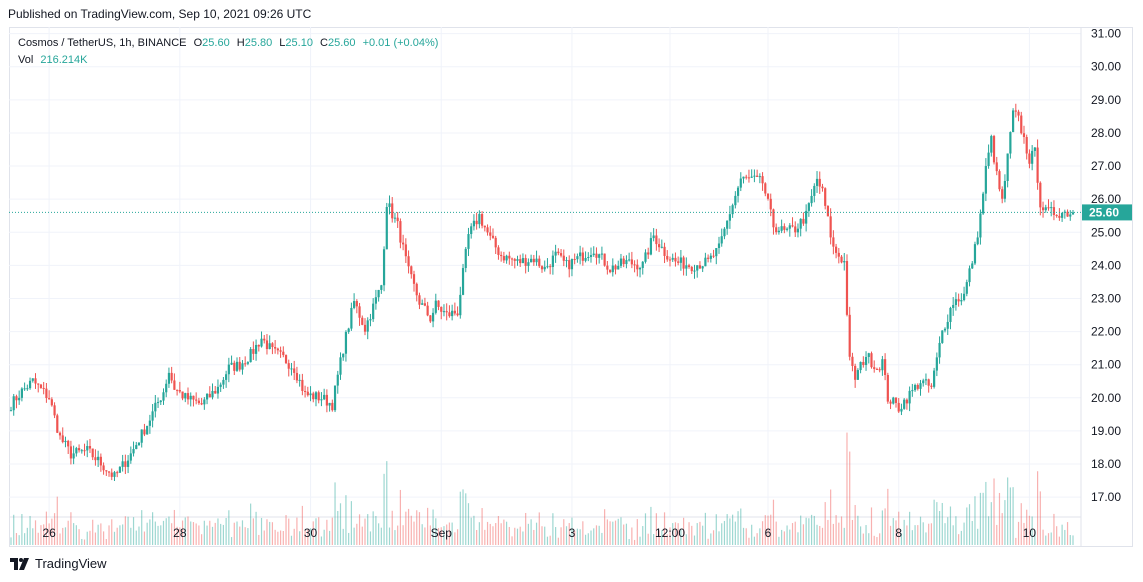 Image resolution: width=1143 pixels, height=582 pixels. I want to click on footer-brand: TradingView, so click(58, 563).